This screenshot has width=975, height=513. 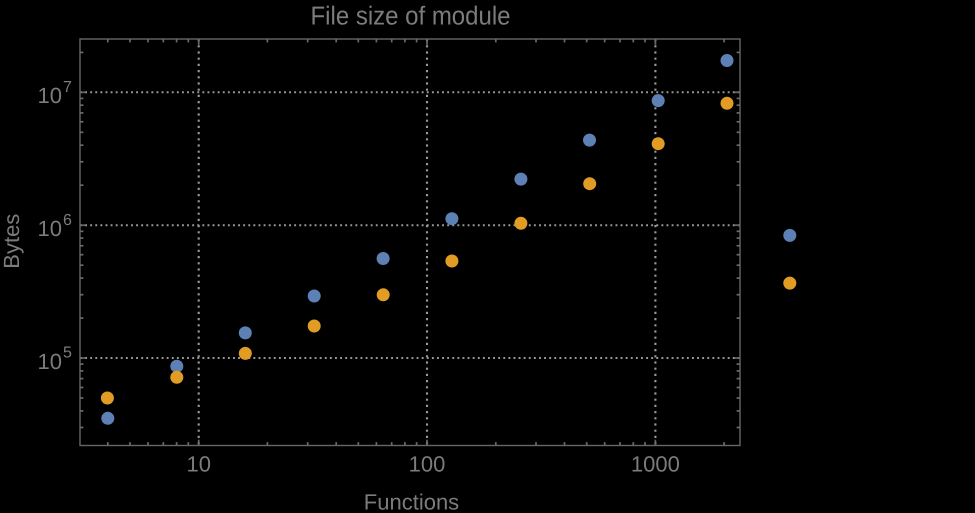 What do you see at coordinates (411, 501) in the screenshot?
I see `svg-text: Functions` at bounding box center [411, 501].